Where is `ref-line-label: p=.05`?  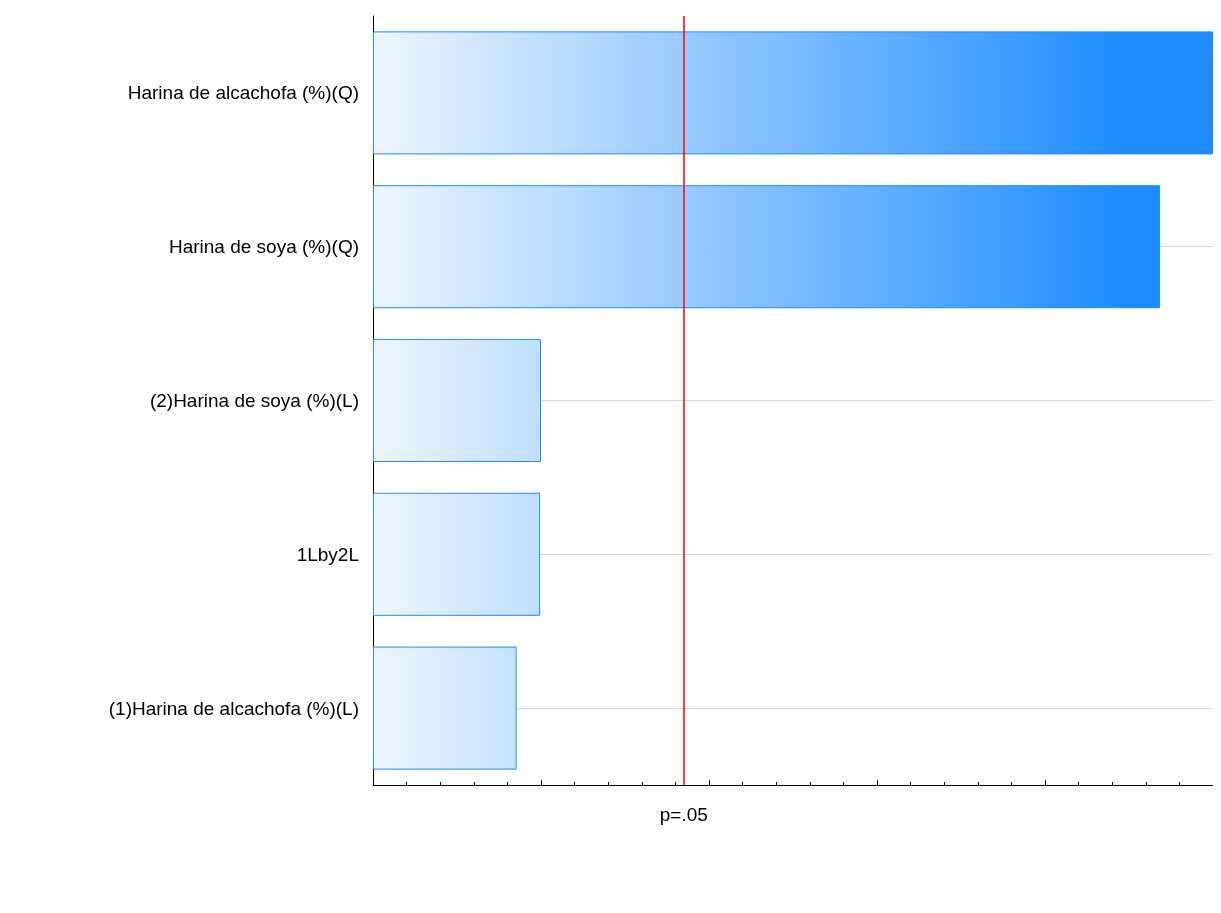
ref-line-label: p=.05 is located at coordinates (683, 814).